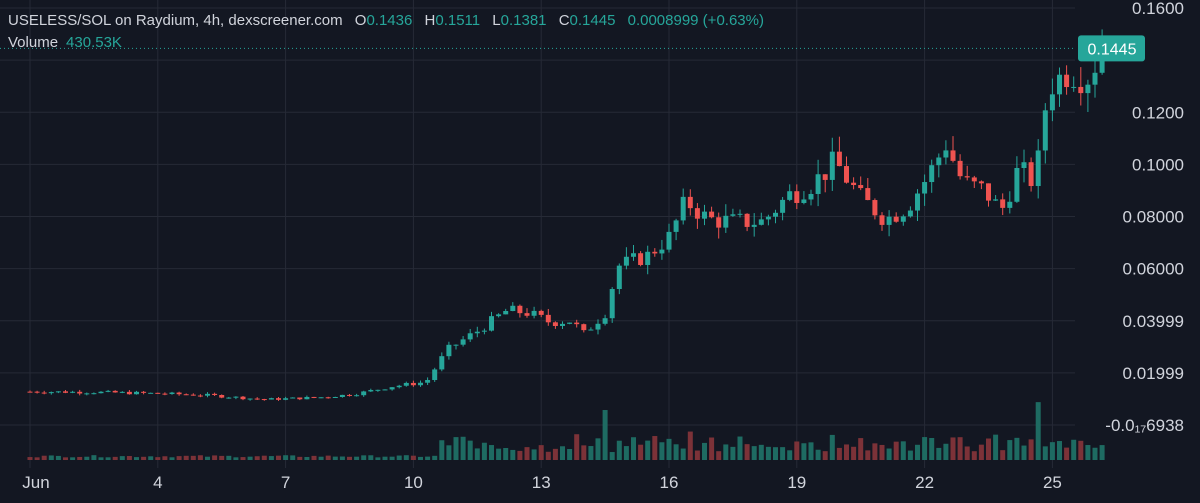 The height and width of the screenshot is (503, 1200). What do you see at coordinates (1112, 49) in the screenshot?
I see `last-price-label: 0.1445` at bounding box center [1112, 49].